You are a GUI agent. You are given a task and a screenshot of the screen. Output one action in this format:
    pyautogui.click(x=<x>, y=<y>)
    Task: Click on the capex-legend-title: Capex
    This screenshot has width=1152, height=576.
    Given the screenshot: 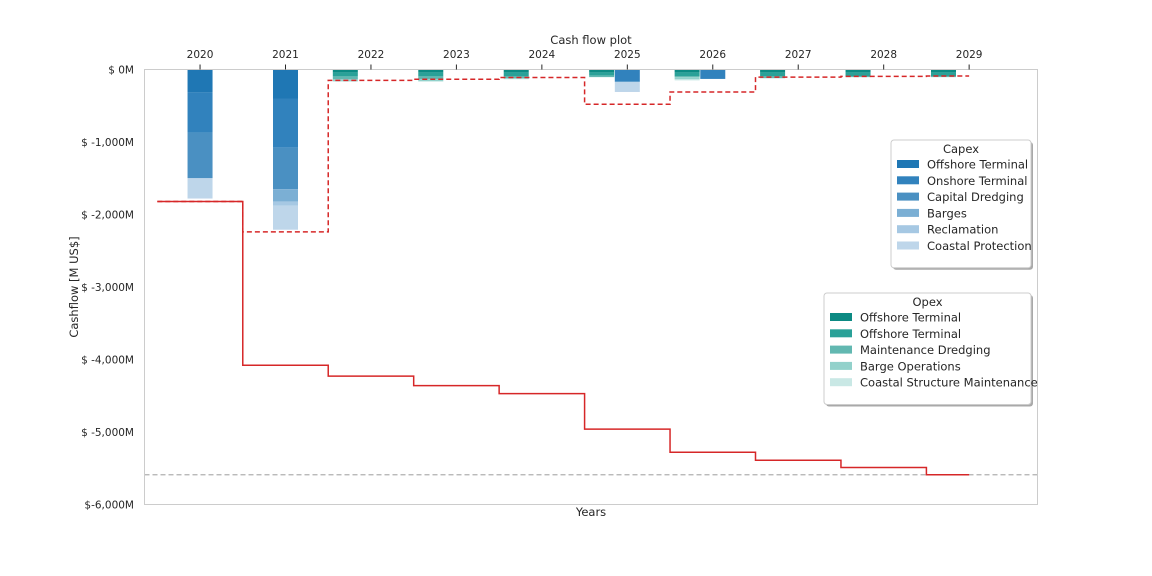 What is the action you would take?
    pyautogui.click(x=961, y=149)
    